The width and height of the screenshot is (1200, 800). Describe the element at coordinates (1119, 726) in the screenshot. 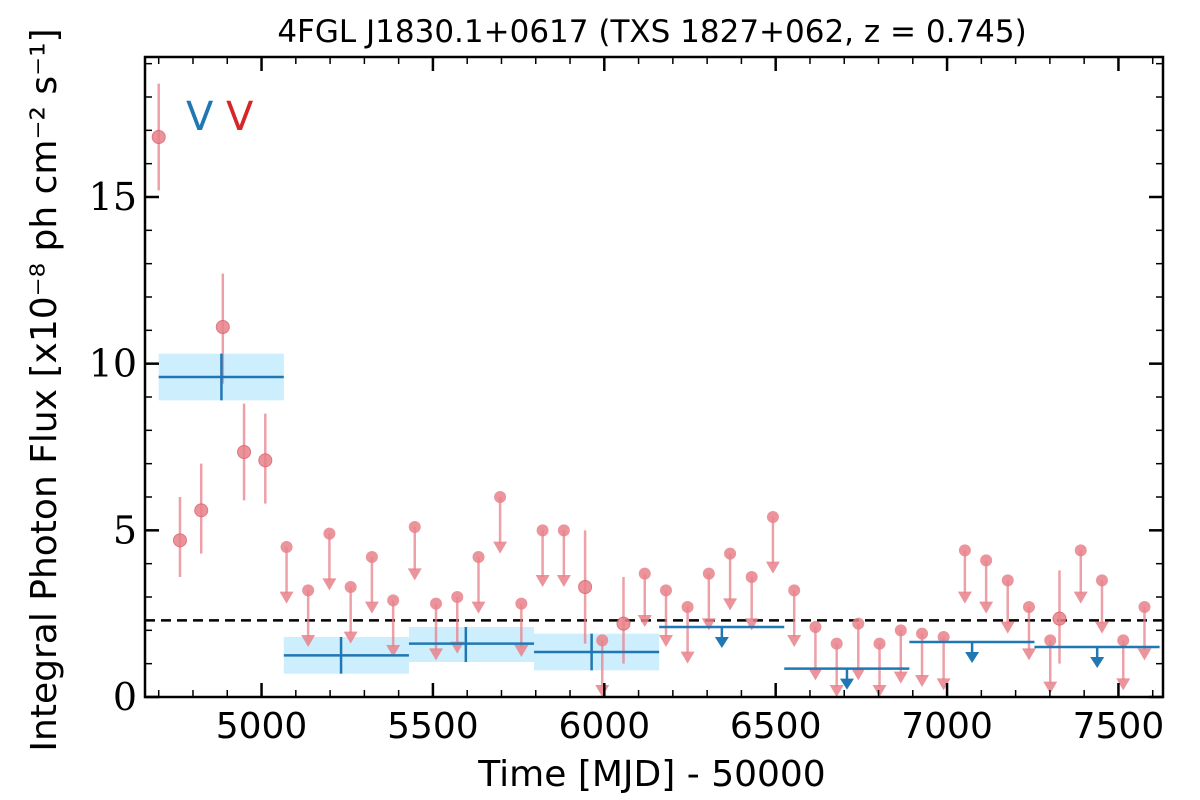

I see `x-tick-label-7500: 7500` at that location.